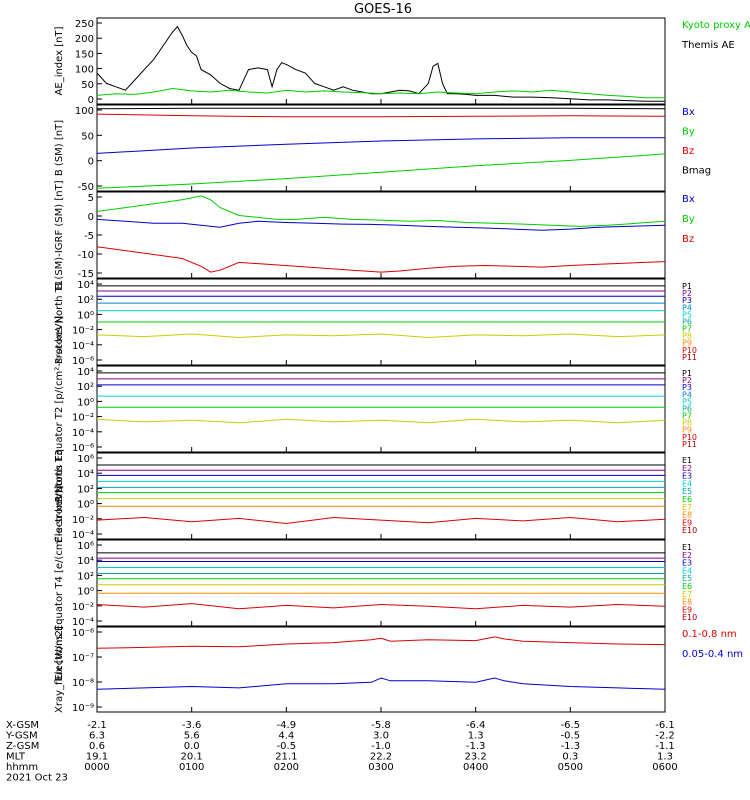 The height and width of the screenshot is (800, 750). I want to click on legend-entry: Bx, so click(688, 199).